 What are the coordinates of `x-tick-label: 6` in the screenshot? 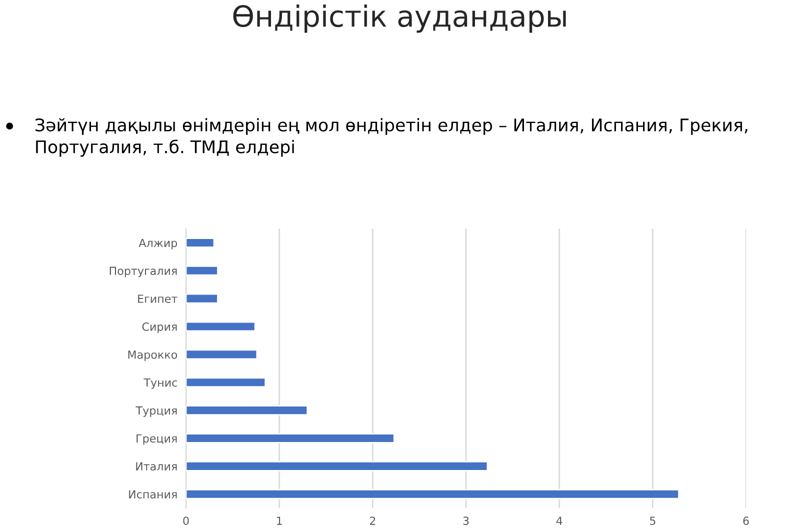 It's located at (746, 520).